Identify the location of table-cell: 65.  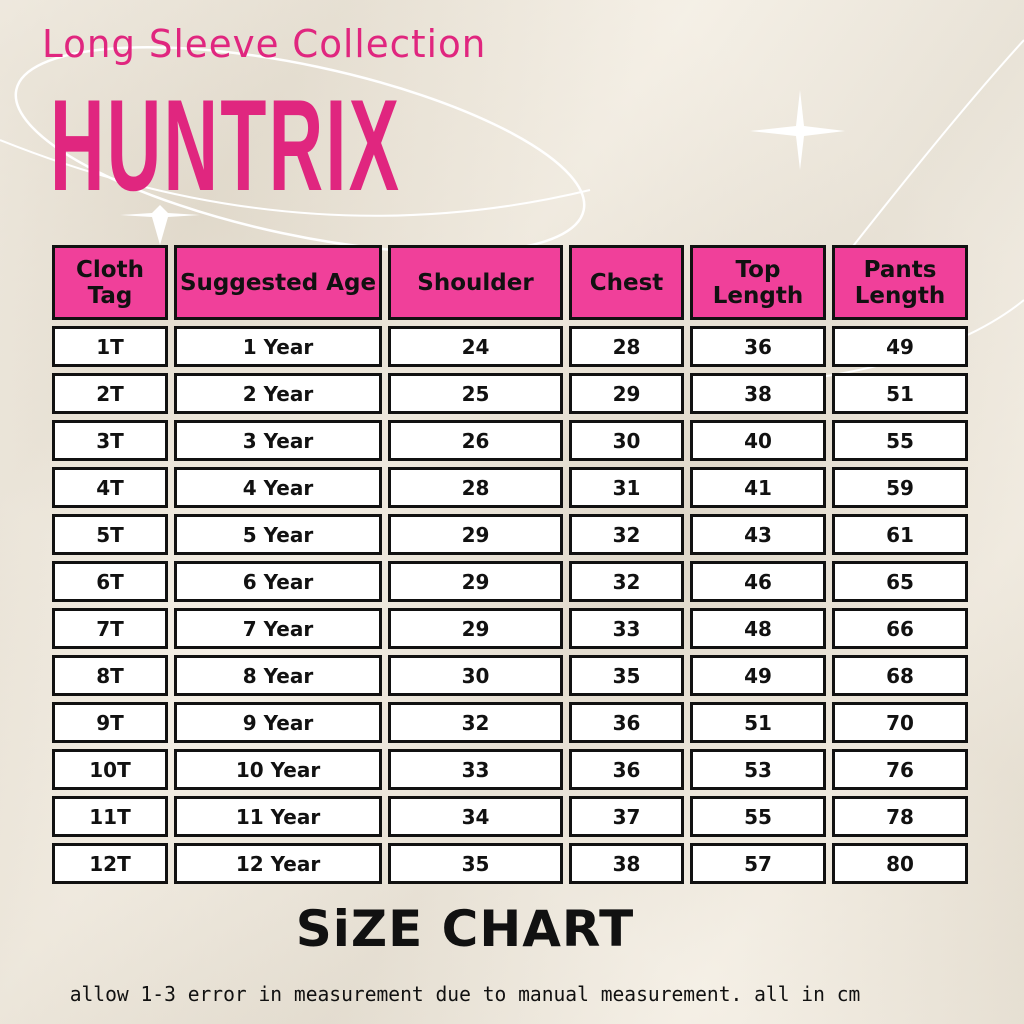
(900, 581).